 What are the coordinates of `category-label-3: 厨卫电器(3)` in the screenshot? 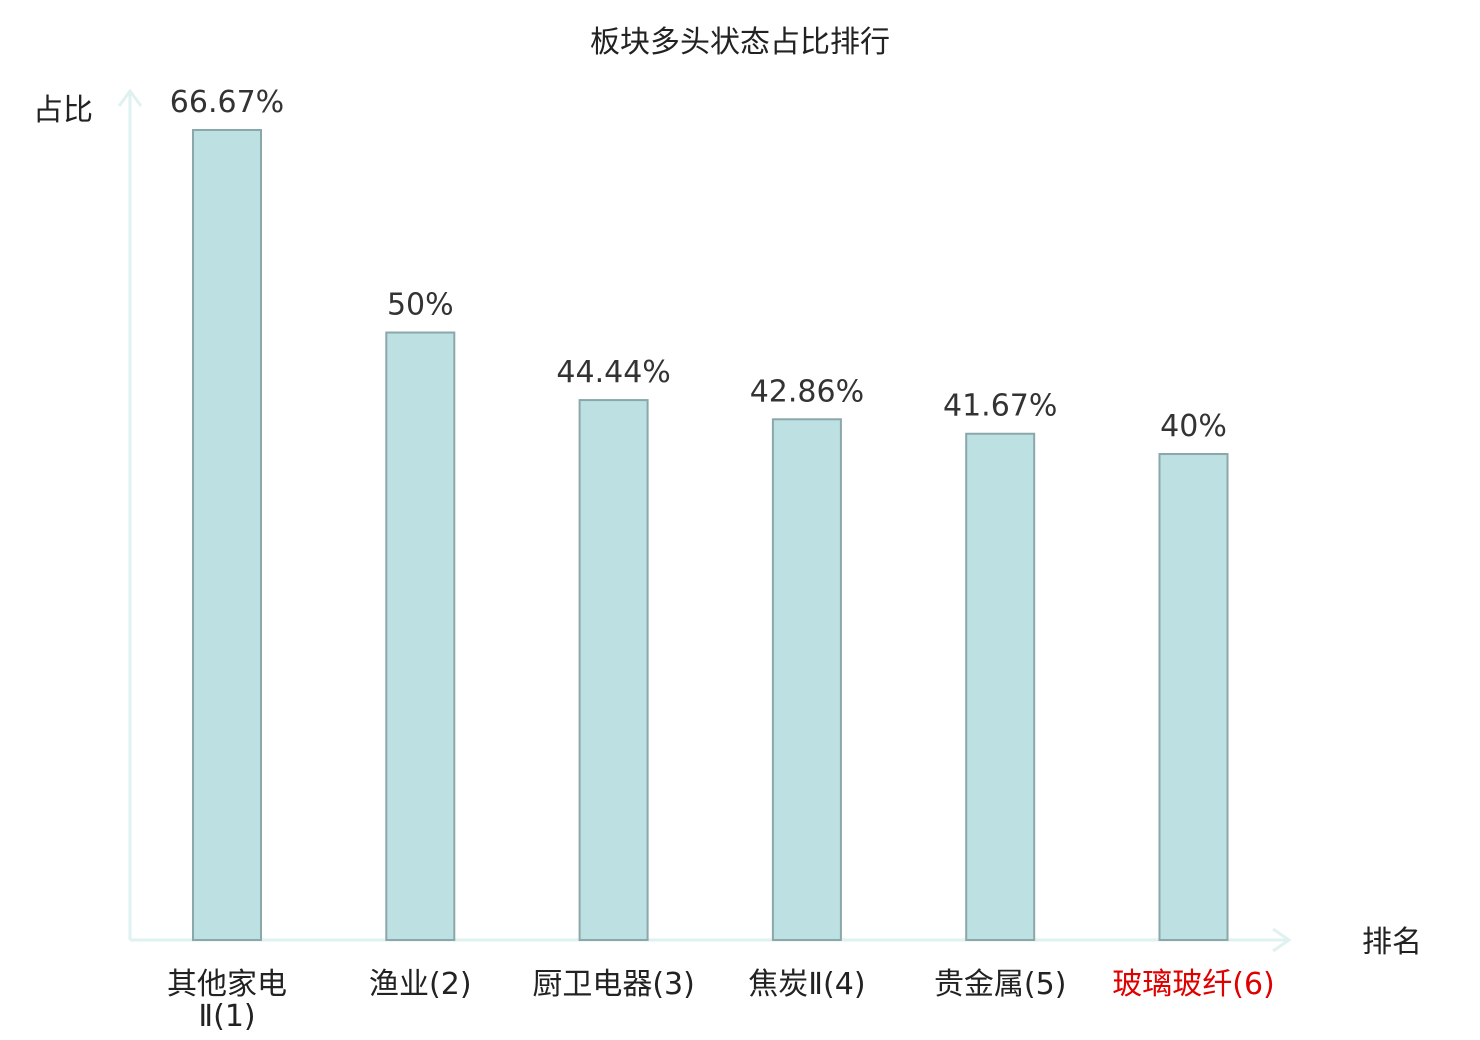 It's located at (613, 984).